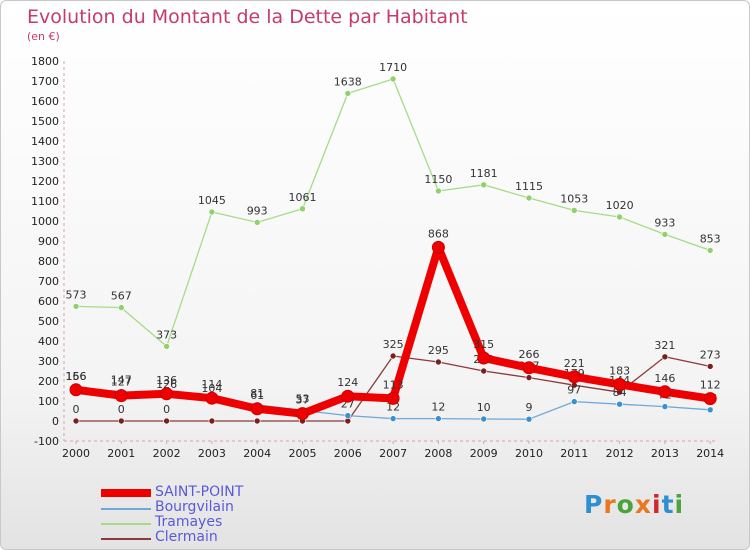  Describe the element at coordinates (668, 504) in the screenshot. I see `logo-letter: t` at that location.